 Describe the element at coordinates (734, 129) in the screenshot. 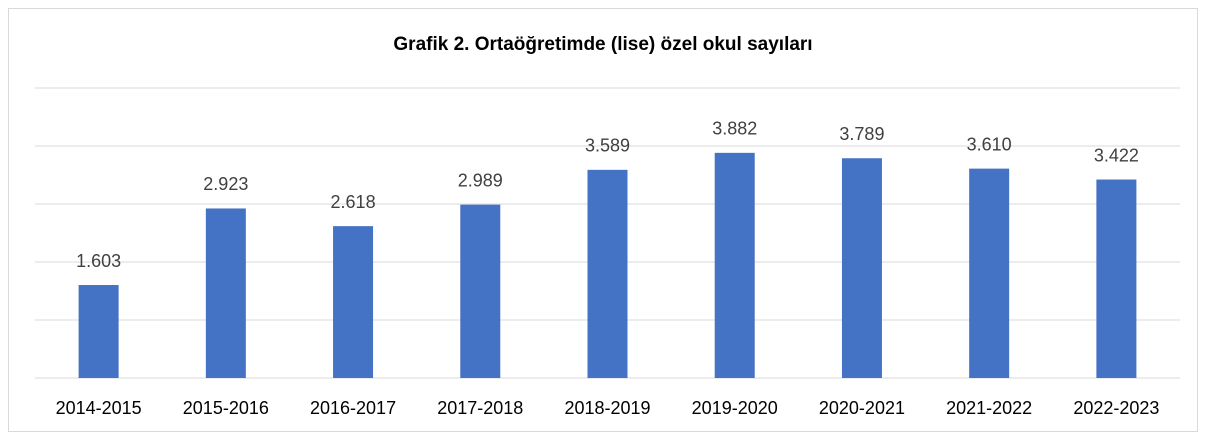

I see `value-label: 3.882` at that location.